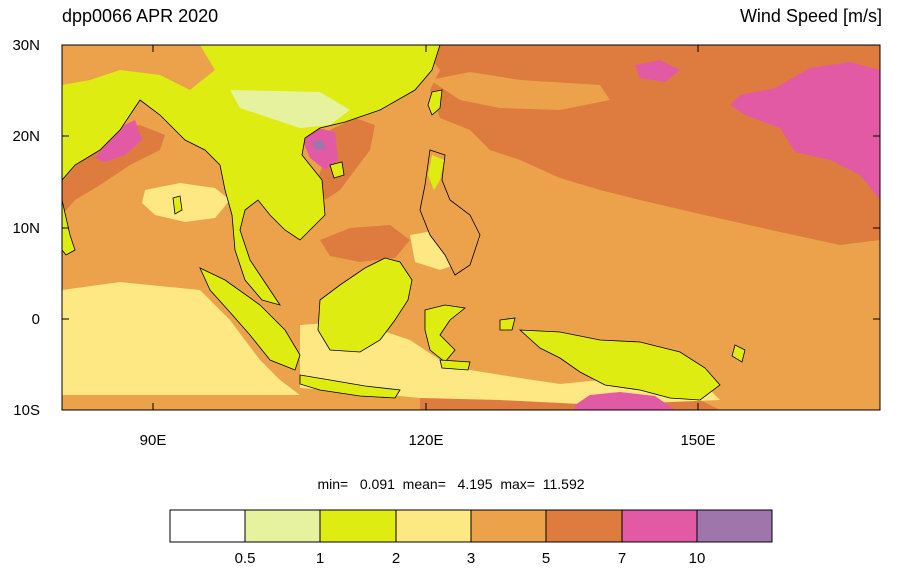 This screenshot has width=902, height=578. I want to click on field-tw-mid, so click(520, 91).